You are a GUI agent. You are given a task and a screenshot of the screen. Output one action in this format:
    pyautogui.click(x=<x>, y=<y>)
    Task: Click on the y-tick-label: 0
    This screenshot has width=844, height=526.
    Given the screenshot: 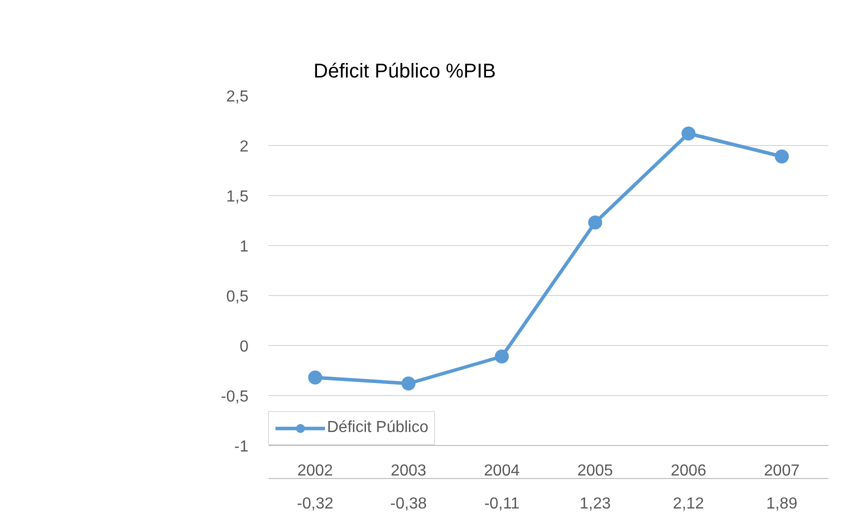 What is the action you would take?
    pyautogui.click(x=244, y=347)
    